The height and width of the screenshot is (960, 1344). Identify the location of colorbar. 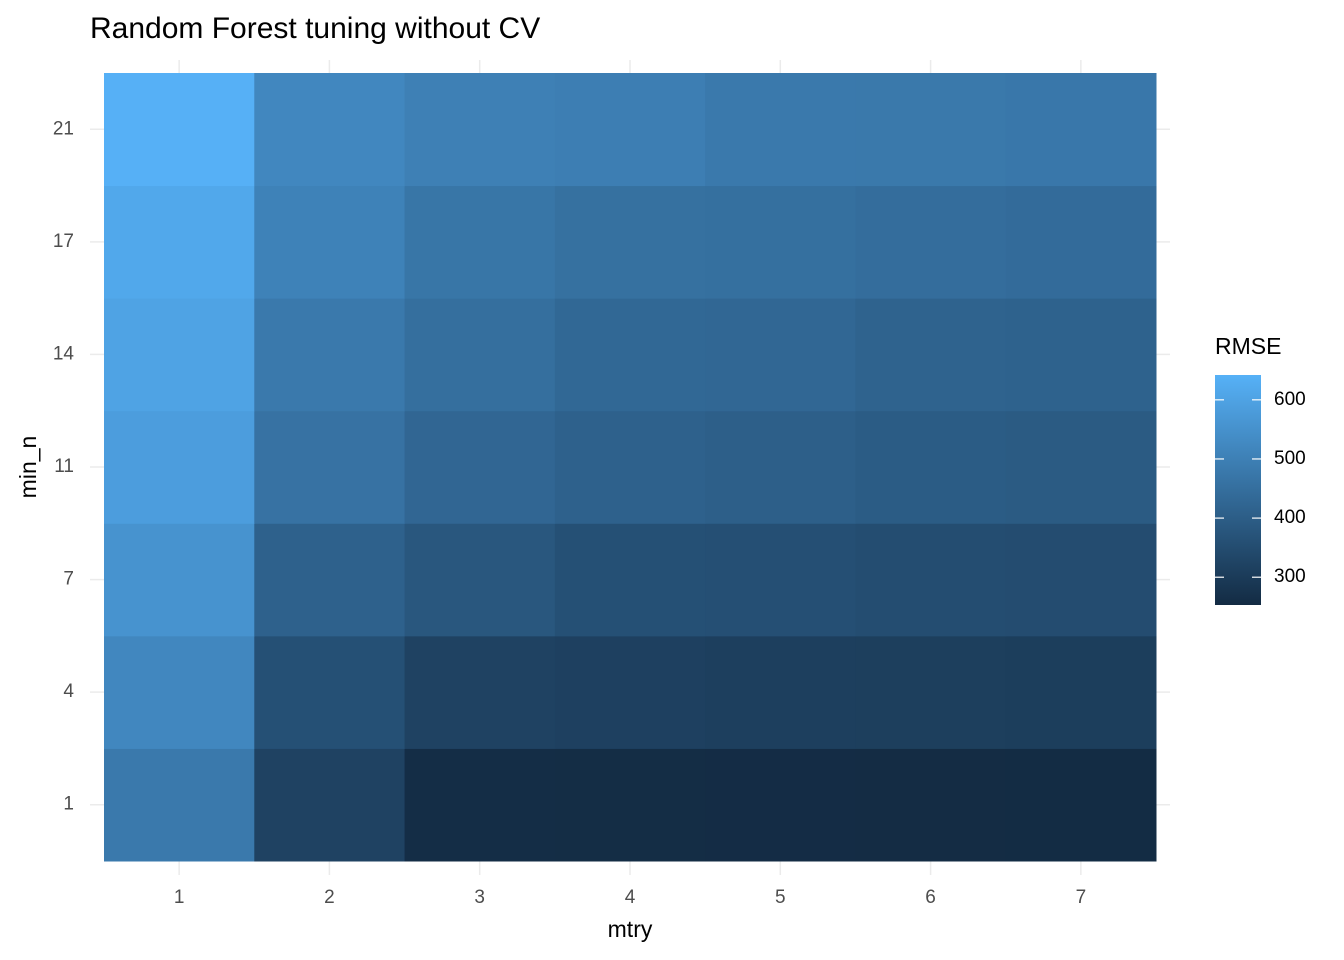
(1238, 490).